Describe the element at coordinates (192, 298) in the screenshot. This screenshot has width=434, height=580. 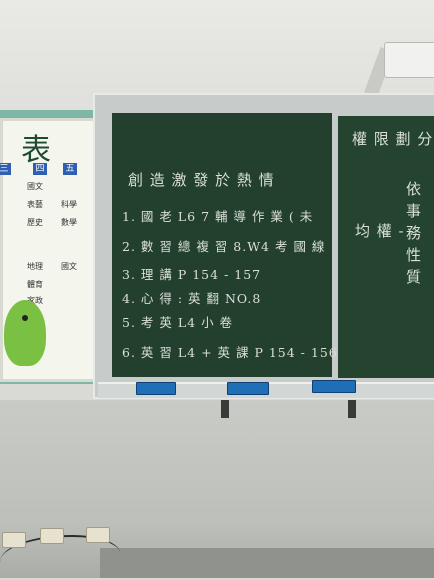
I see `homework-item: 4. 心 得 : 英 翻 NO.8` at that location.